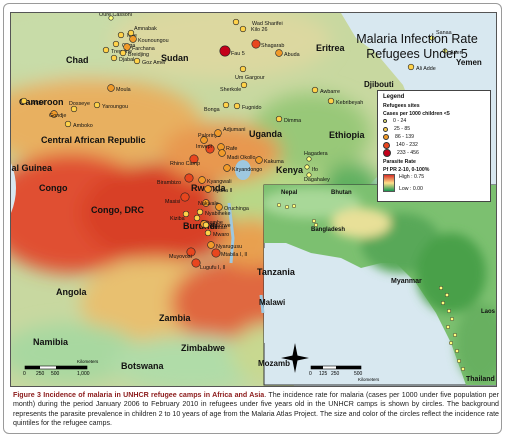 The width and height of the screenshot is (505, 438). Describe the element at coordinates (232, 51) in the screenshot. I see `camp-marker: Fau 5` at that location.